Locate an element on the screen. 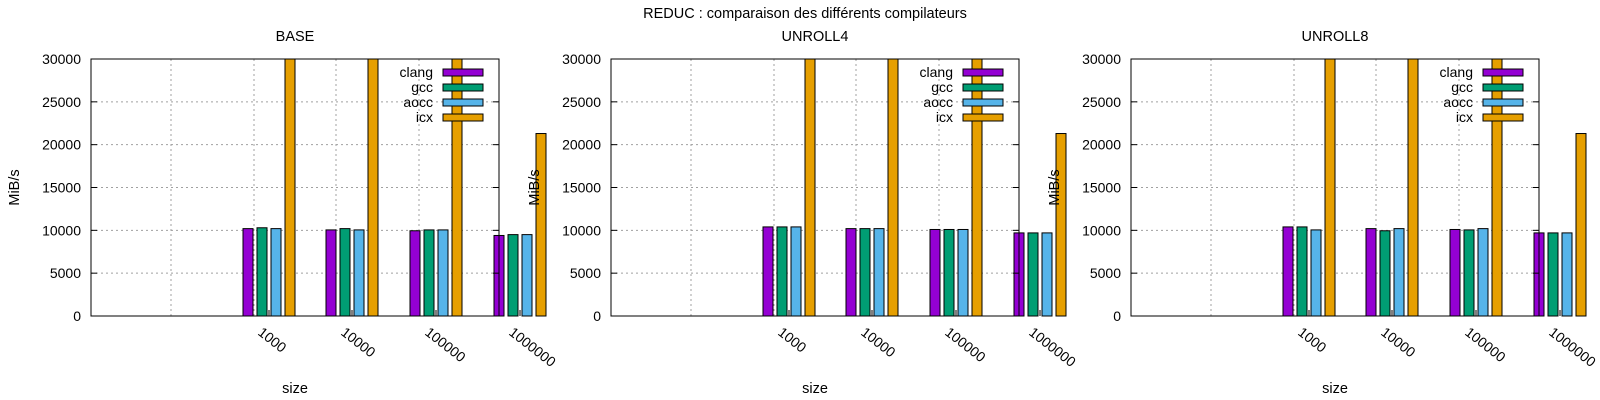 Image resolution: width=1600 pixels, height=400 pixels. y-tick-label: 10000 is located at coordinates (1101, 230).